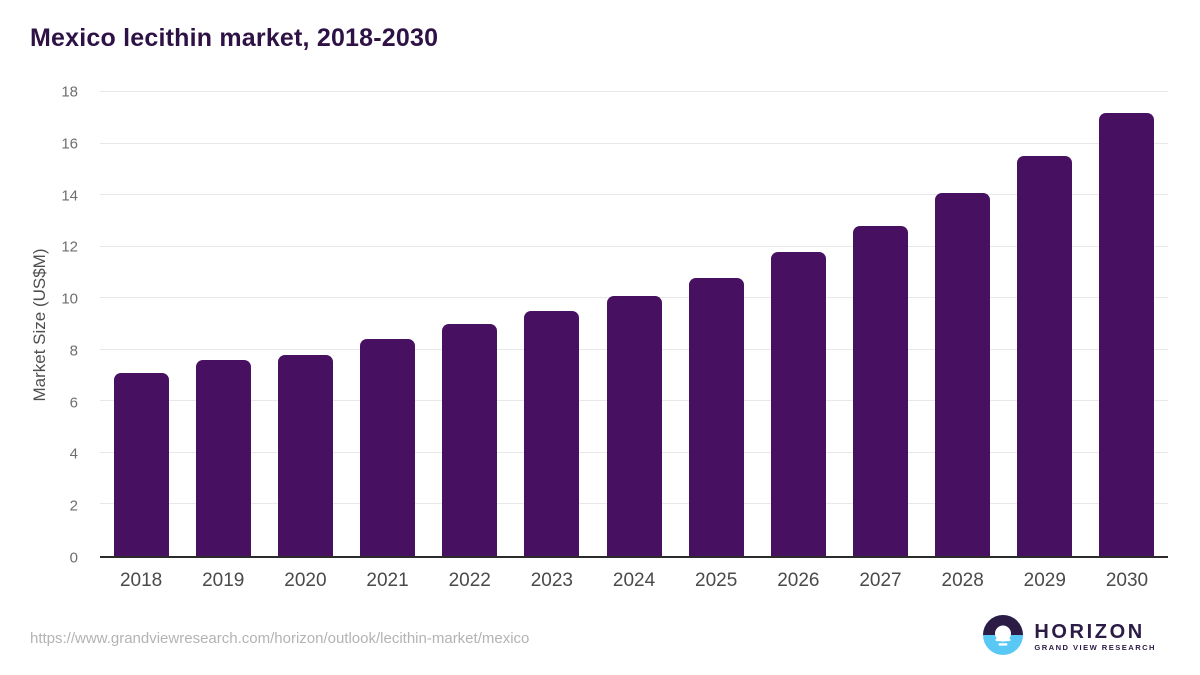 This screenshot has width=1200, height=675. Describe the element at coordinates (69, 196) in the screenshot. I see `y-tick-label-14: 14` at that location.